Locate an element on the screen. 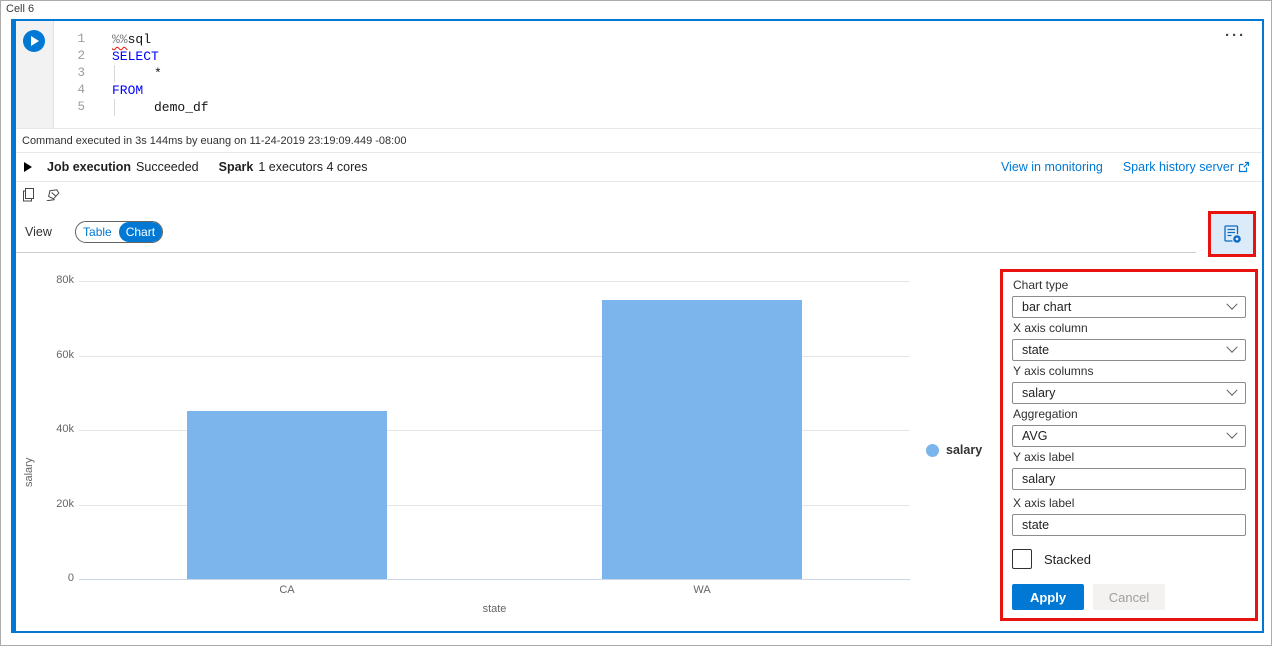  selected-value: state is located at coordinates (1036, 350).